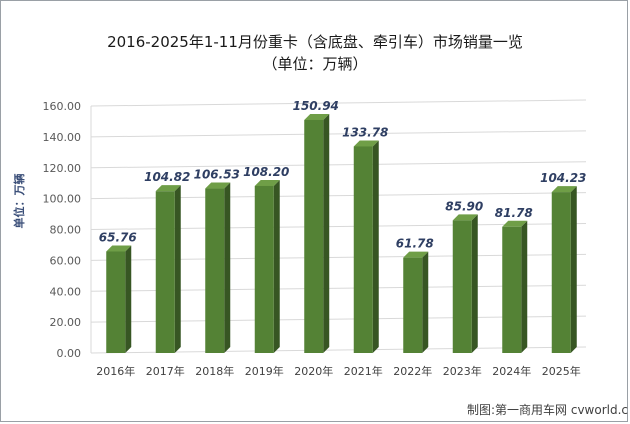 The height and width of the screenshot is (424, 630). Describe the element at coordinates (214, 371) in the screenshot. I see `x-tick-label: 2018年` at that location.